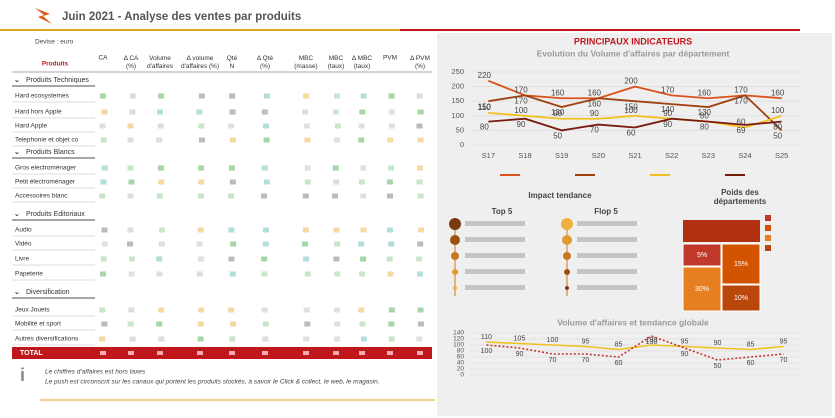 Image resolution: width=835 pixels, height=418 pixels. What do you see at coordinates (54, 42) in the screenshot?
I see `currency: Devise : euro` at bounding box center [54, 42].